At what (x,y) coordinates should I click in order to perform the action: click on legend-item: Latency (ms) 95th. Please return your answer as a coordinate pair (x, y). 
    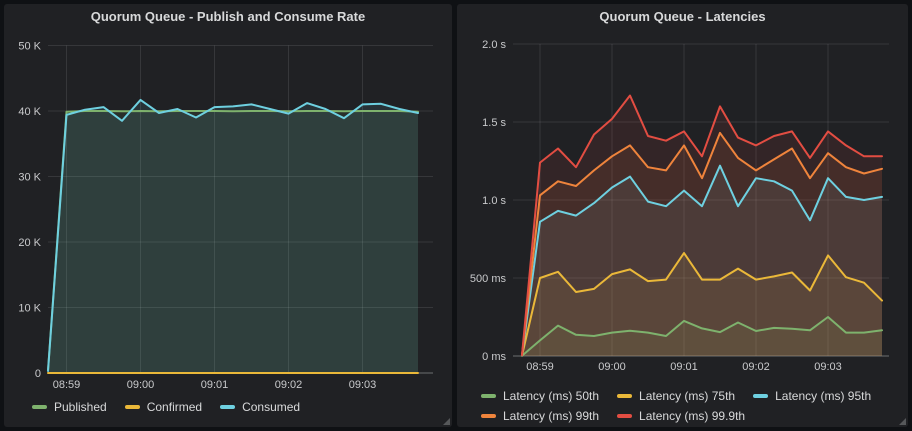
    Looking at the image, I should click on (812, 396).